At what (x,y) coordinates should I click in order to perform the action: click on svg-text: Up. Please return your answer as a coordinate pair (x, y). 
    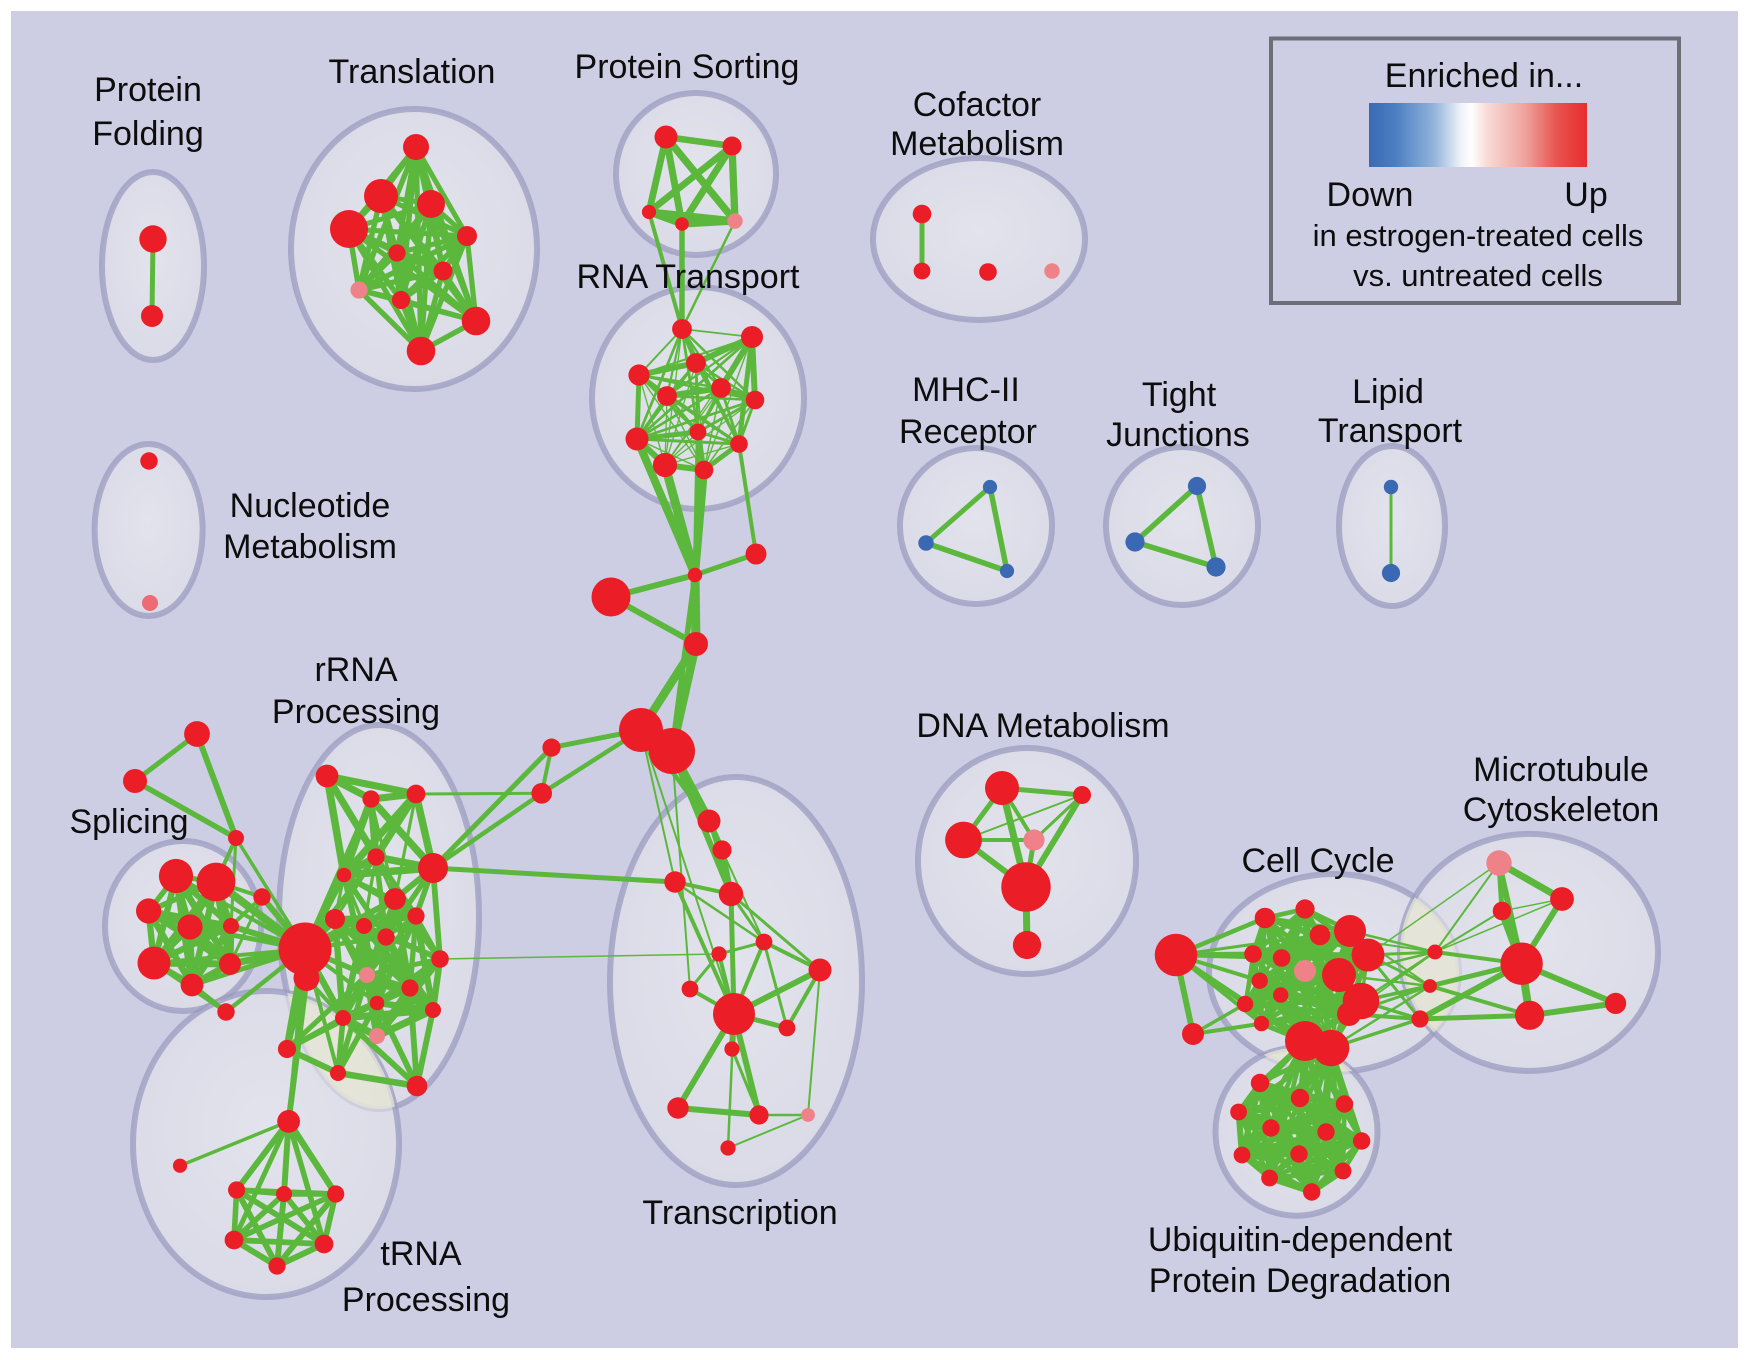
    Looking at the image, I should click on (1585, 195).